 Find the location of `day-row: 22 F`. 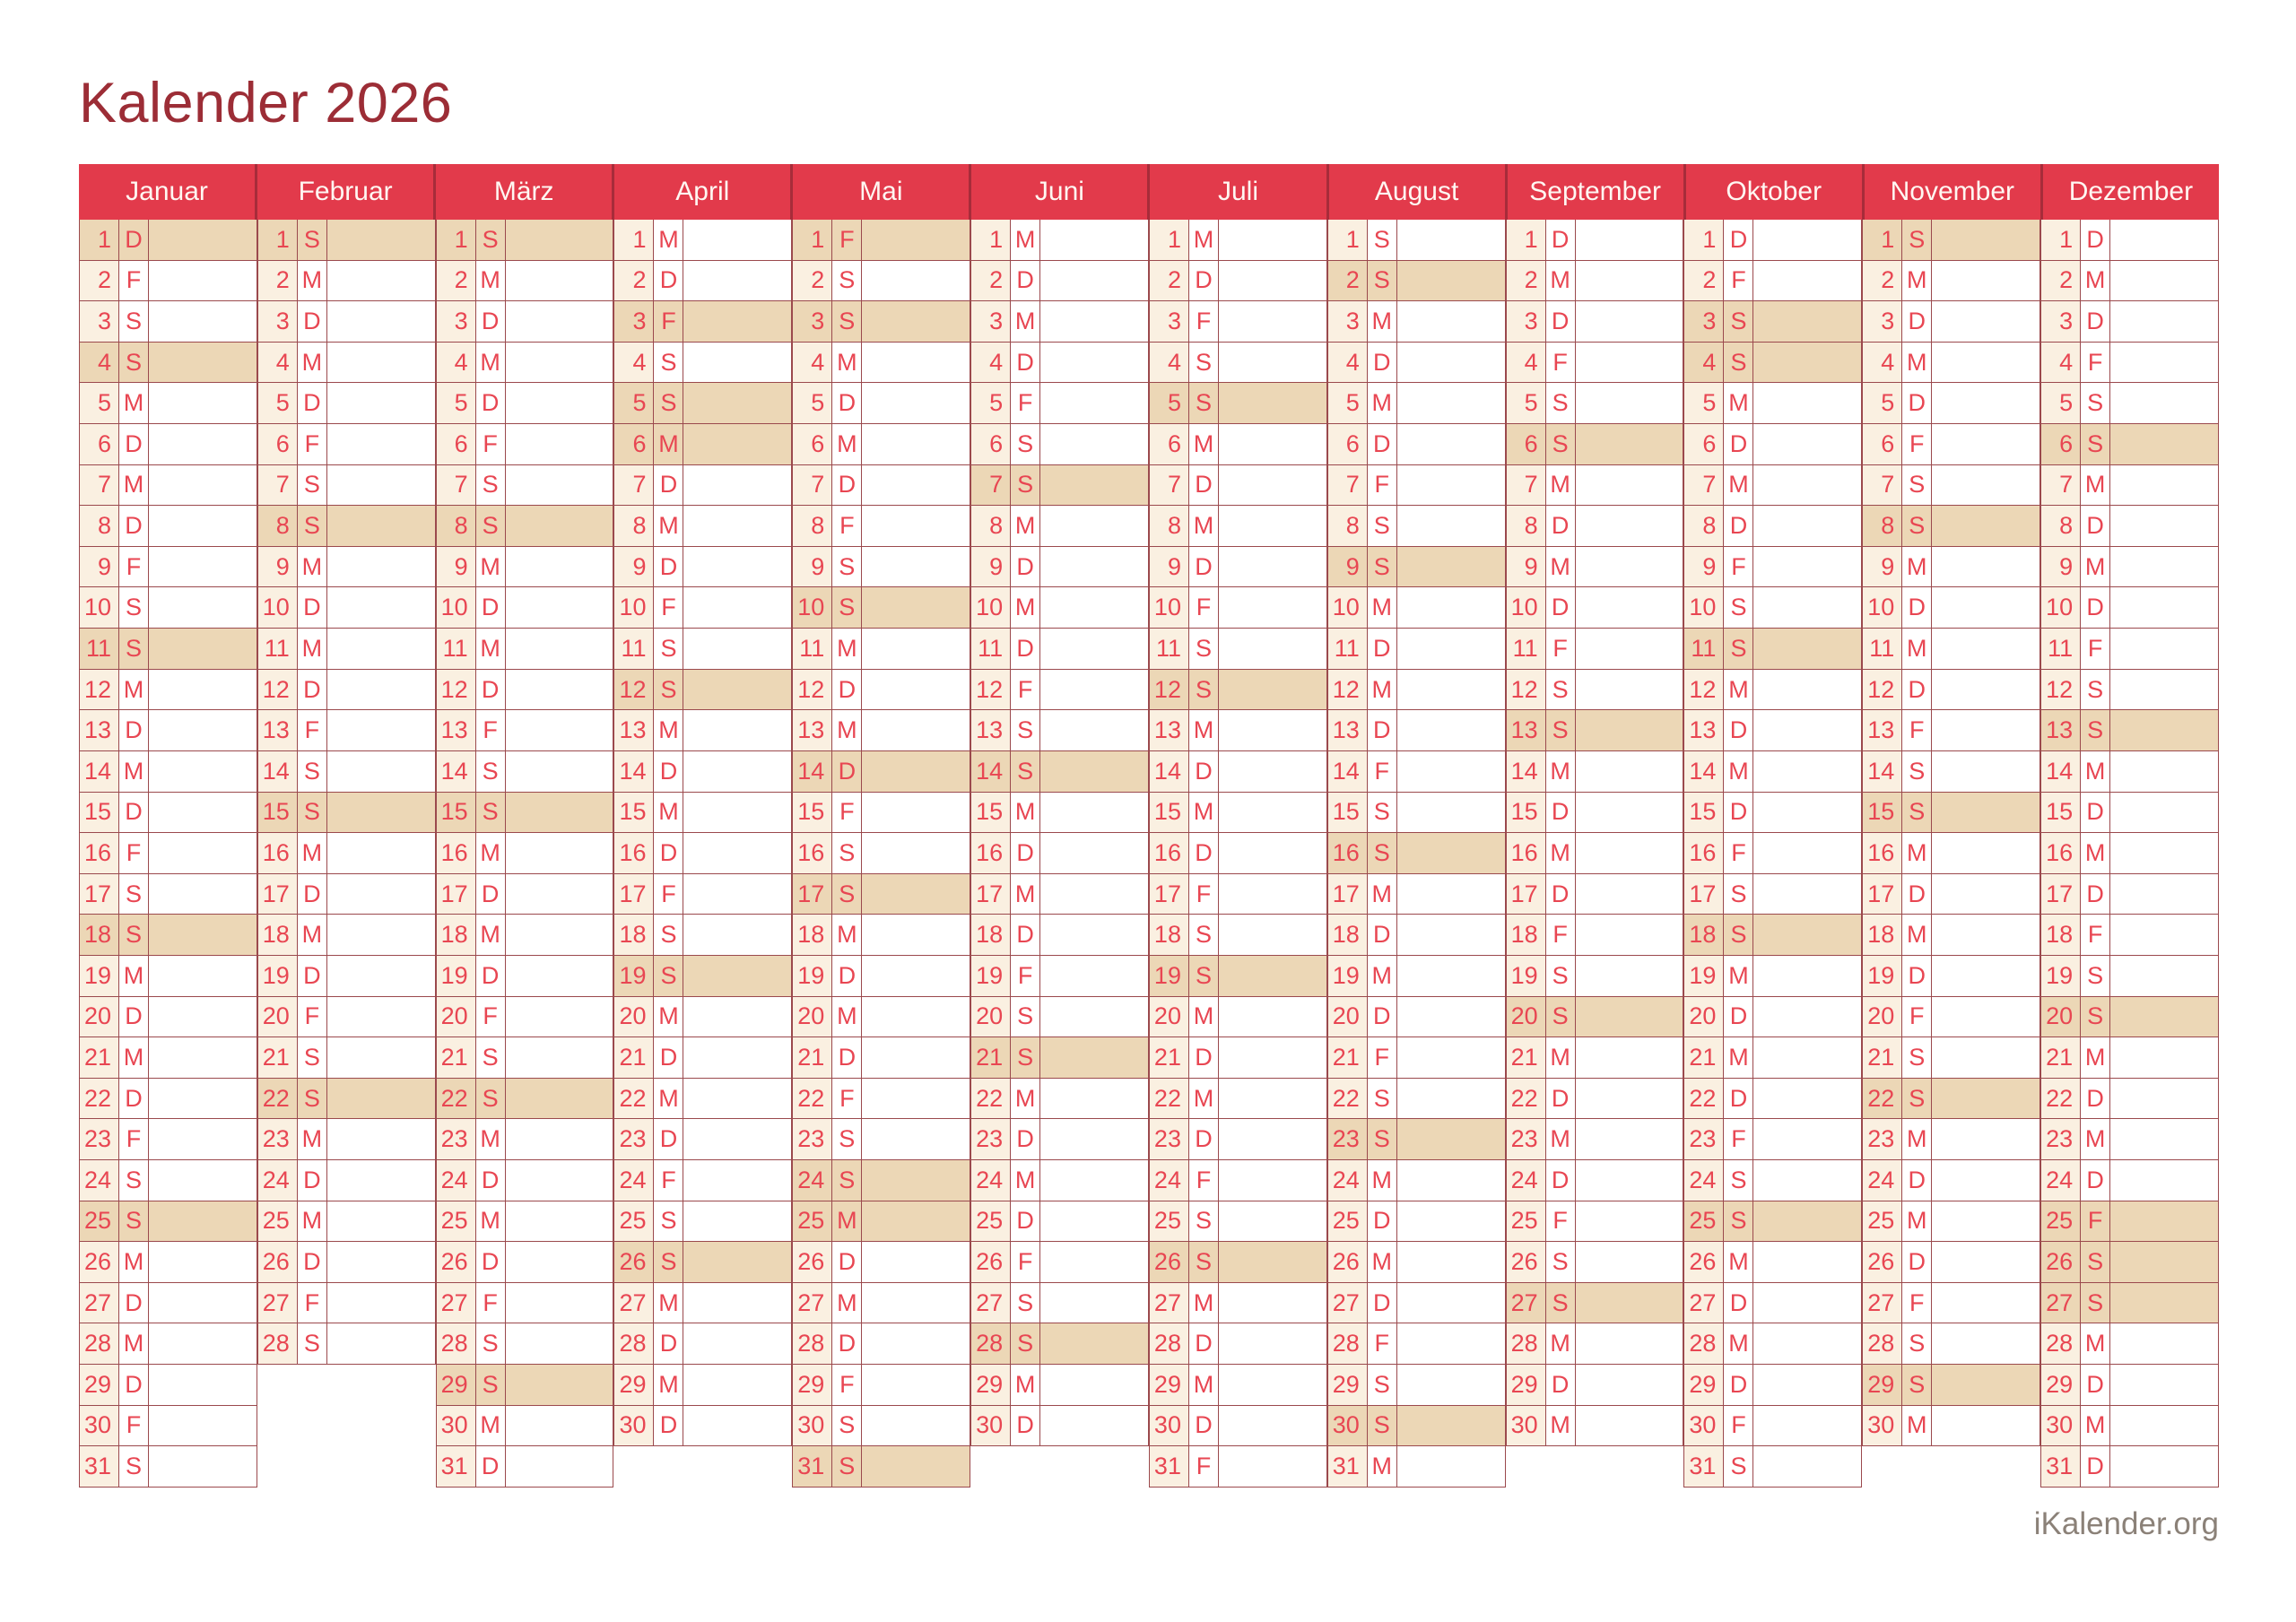

day-row: 22 F is located at coordinates (881, 1099).